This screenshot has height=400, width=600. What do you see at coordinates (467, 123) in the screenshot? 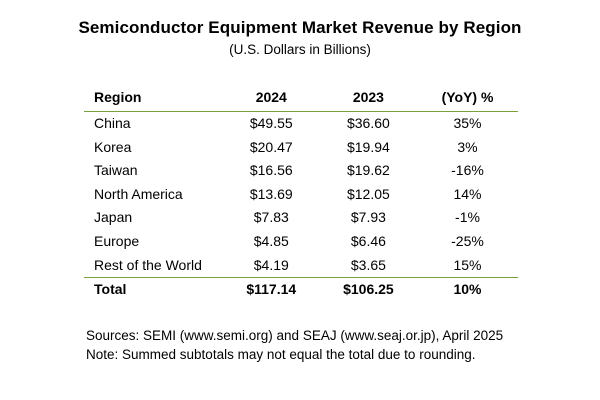
I see `cell-yoy: 35%` at bounding box center [467, 123].